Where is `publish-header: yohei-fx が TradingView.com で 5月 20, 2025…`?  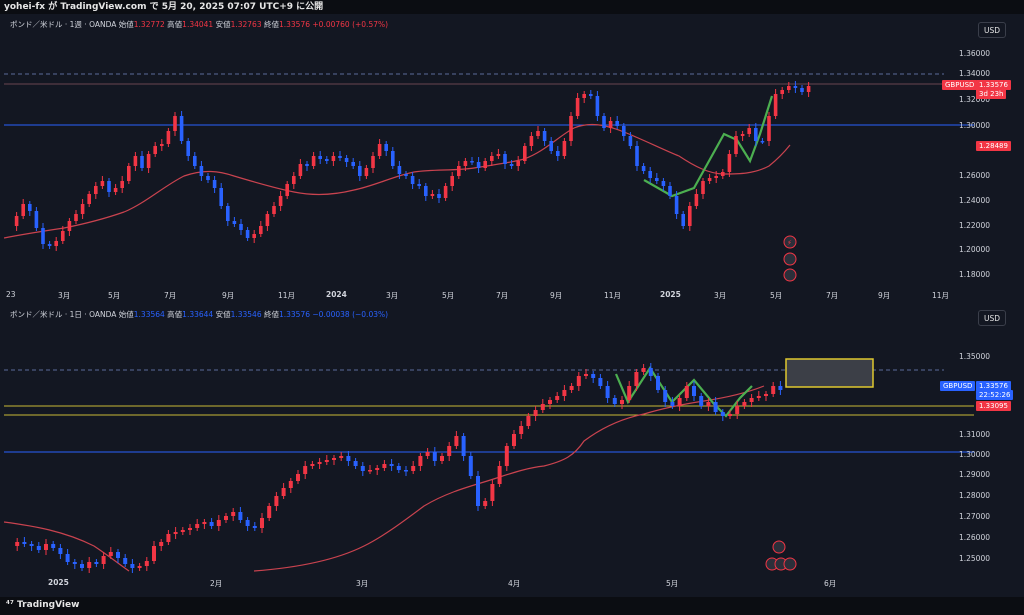
publish-header: yohei-fx が TradingView.com で 5月 20, 2025… is located at coordinates (512, 7).